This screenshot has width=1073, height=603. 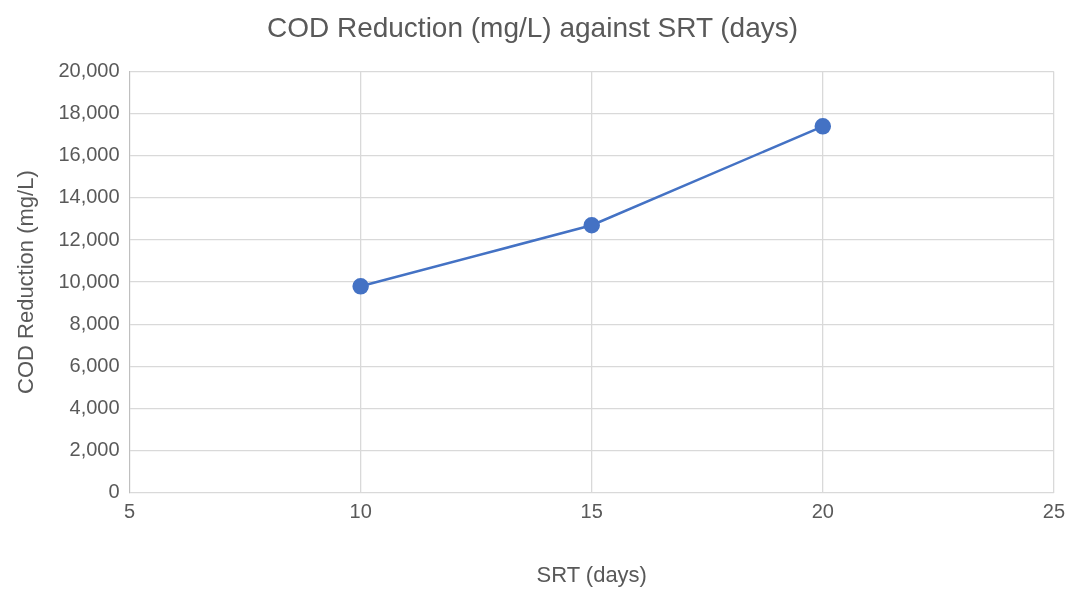 I want to click on x-tick-label: 15, so click(x=591, y=511).